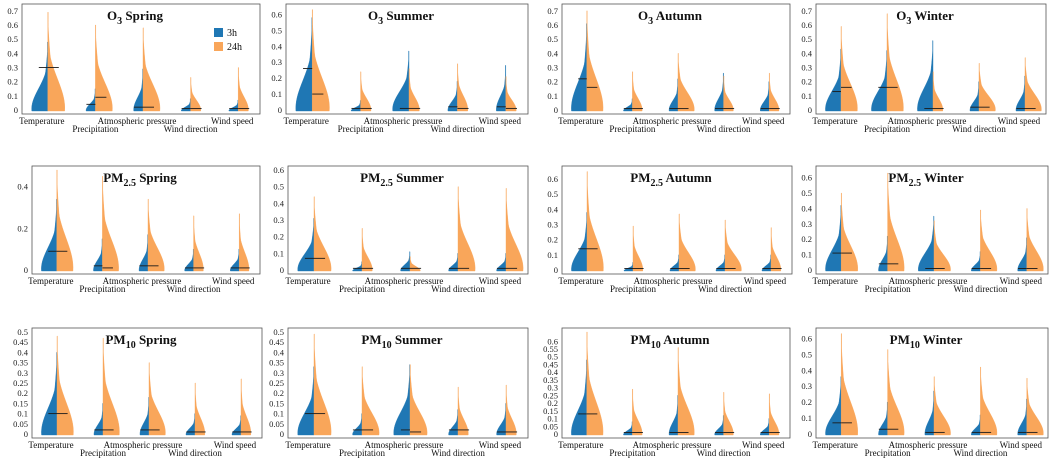 This screenshot has height=464, width=1053. I want to click on title-season: Spring, so click(156, 339).